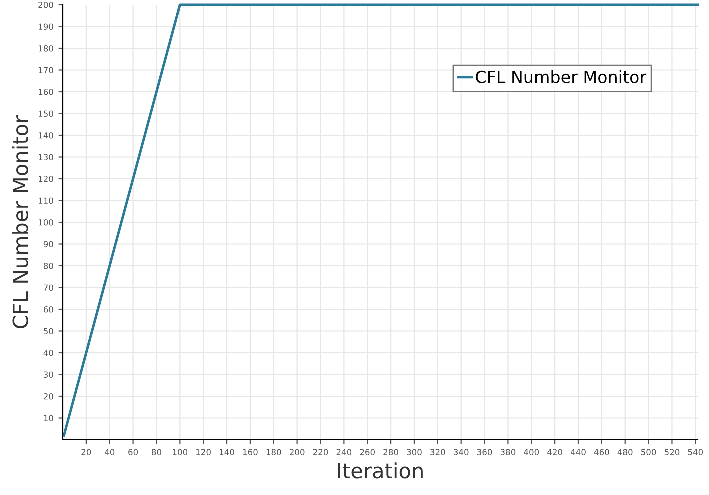 This screenshot has width=709, height=495. What do you see at coordinates (344, 452) in the screenshot?
I see `x-tick-label: 240` at bounding box center [344, 452].